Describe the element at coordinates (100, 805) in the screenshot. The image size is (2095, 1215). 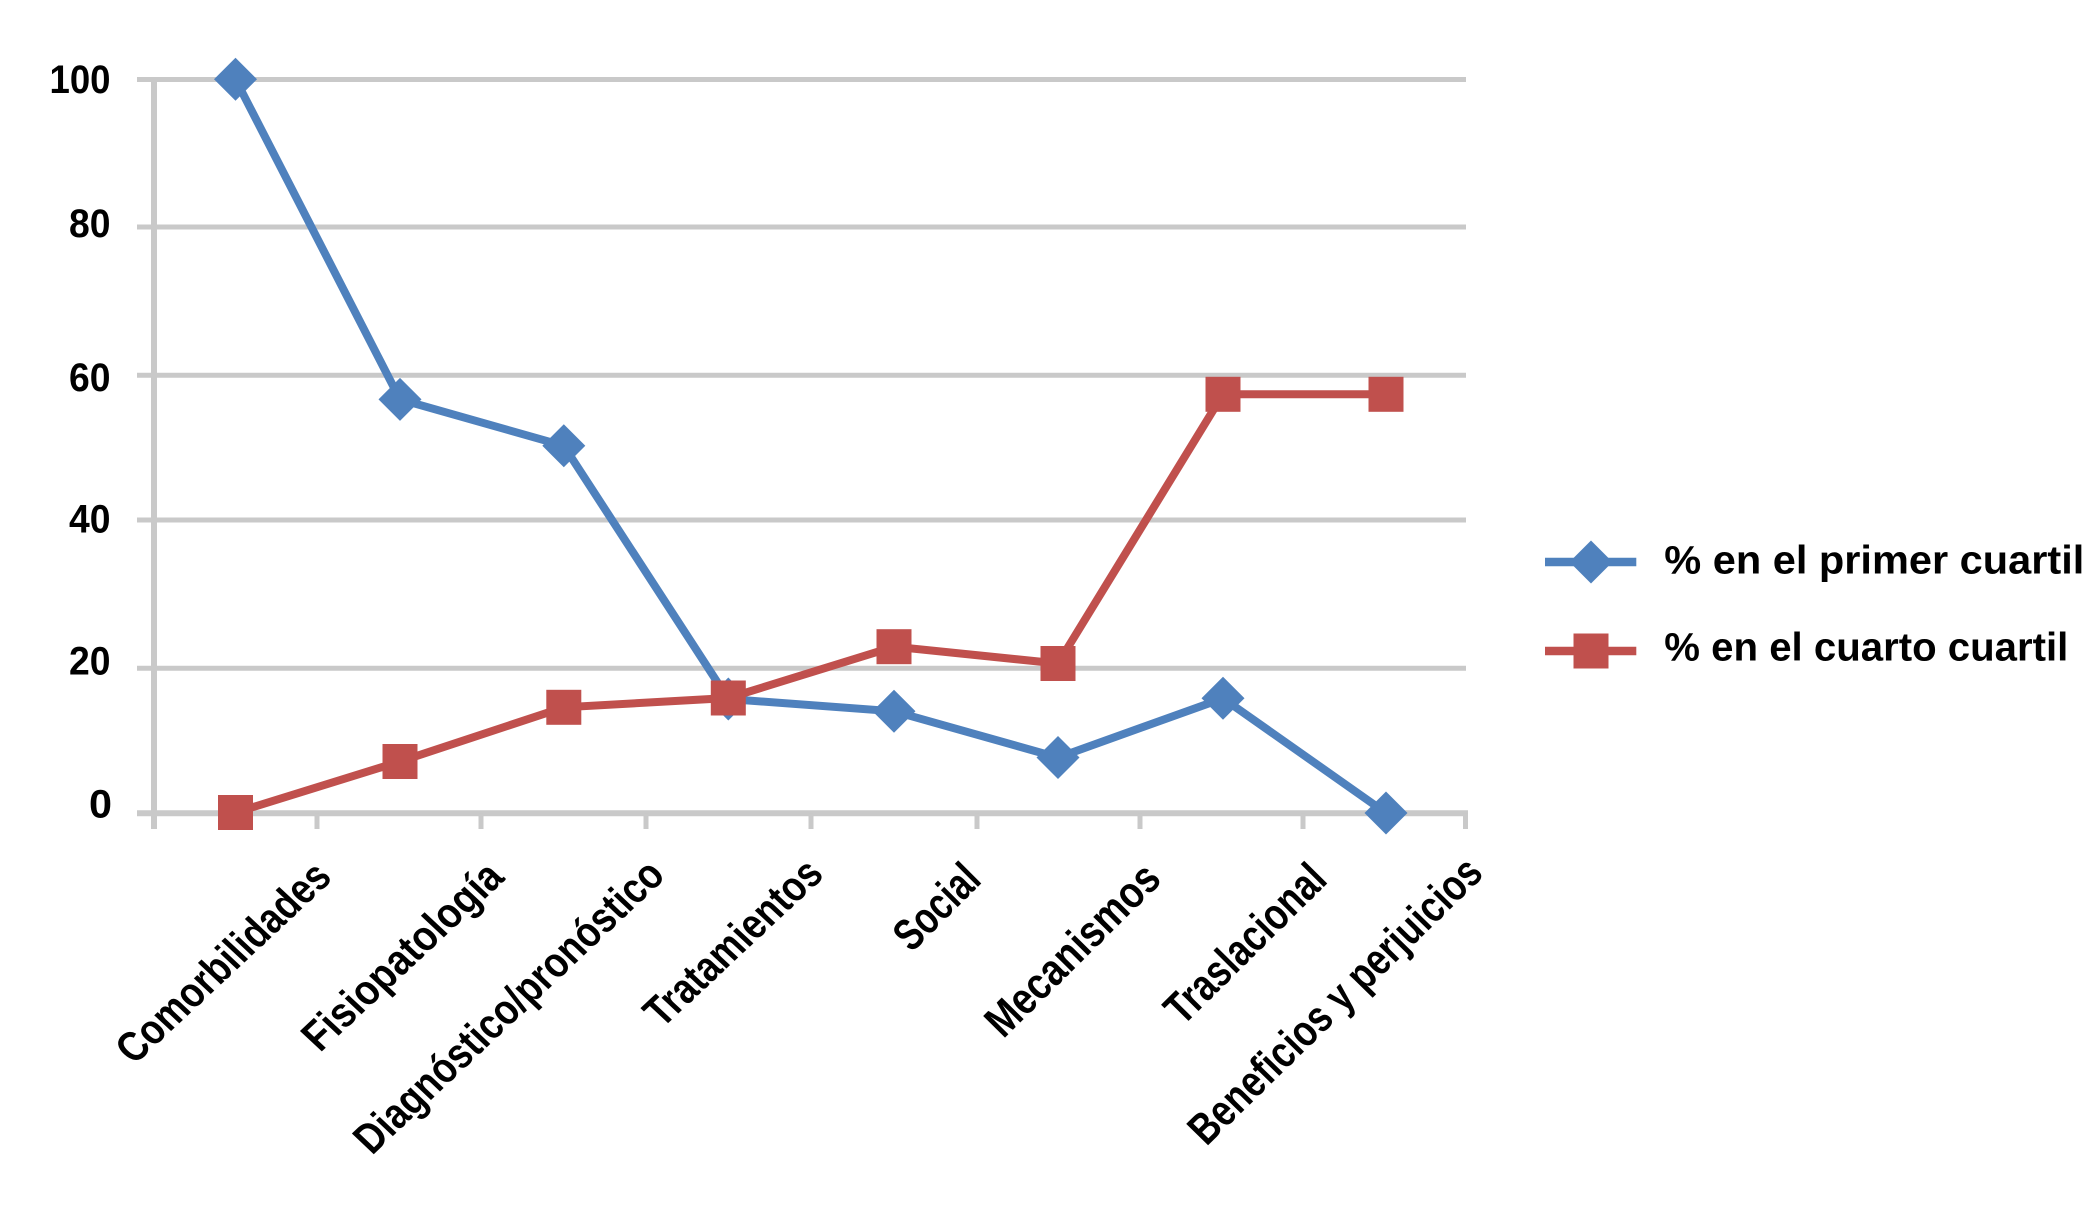
I see `svg-text: 0` at that location.